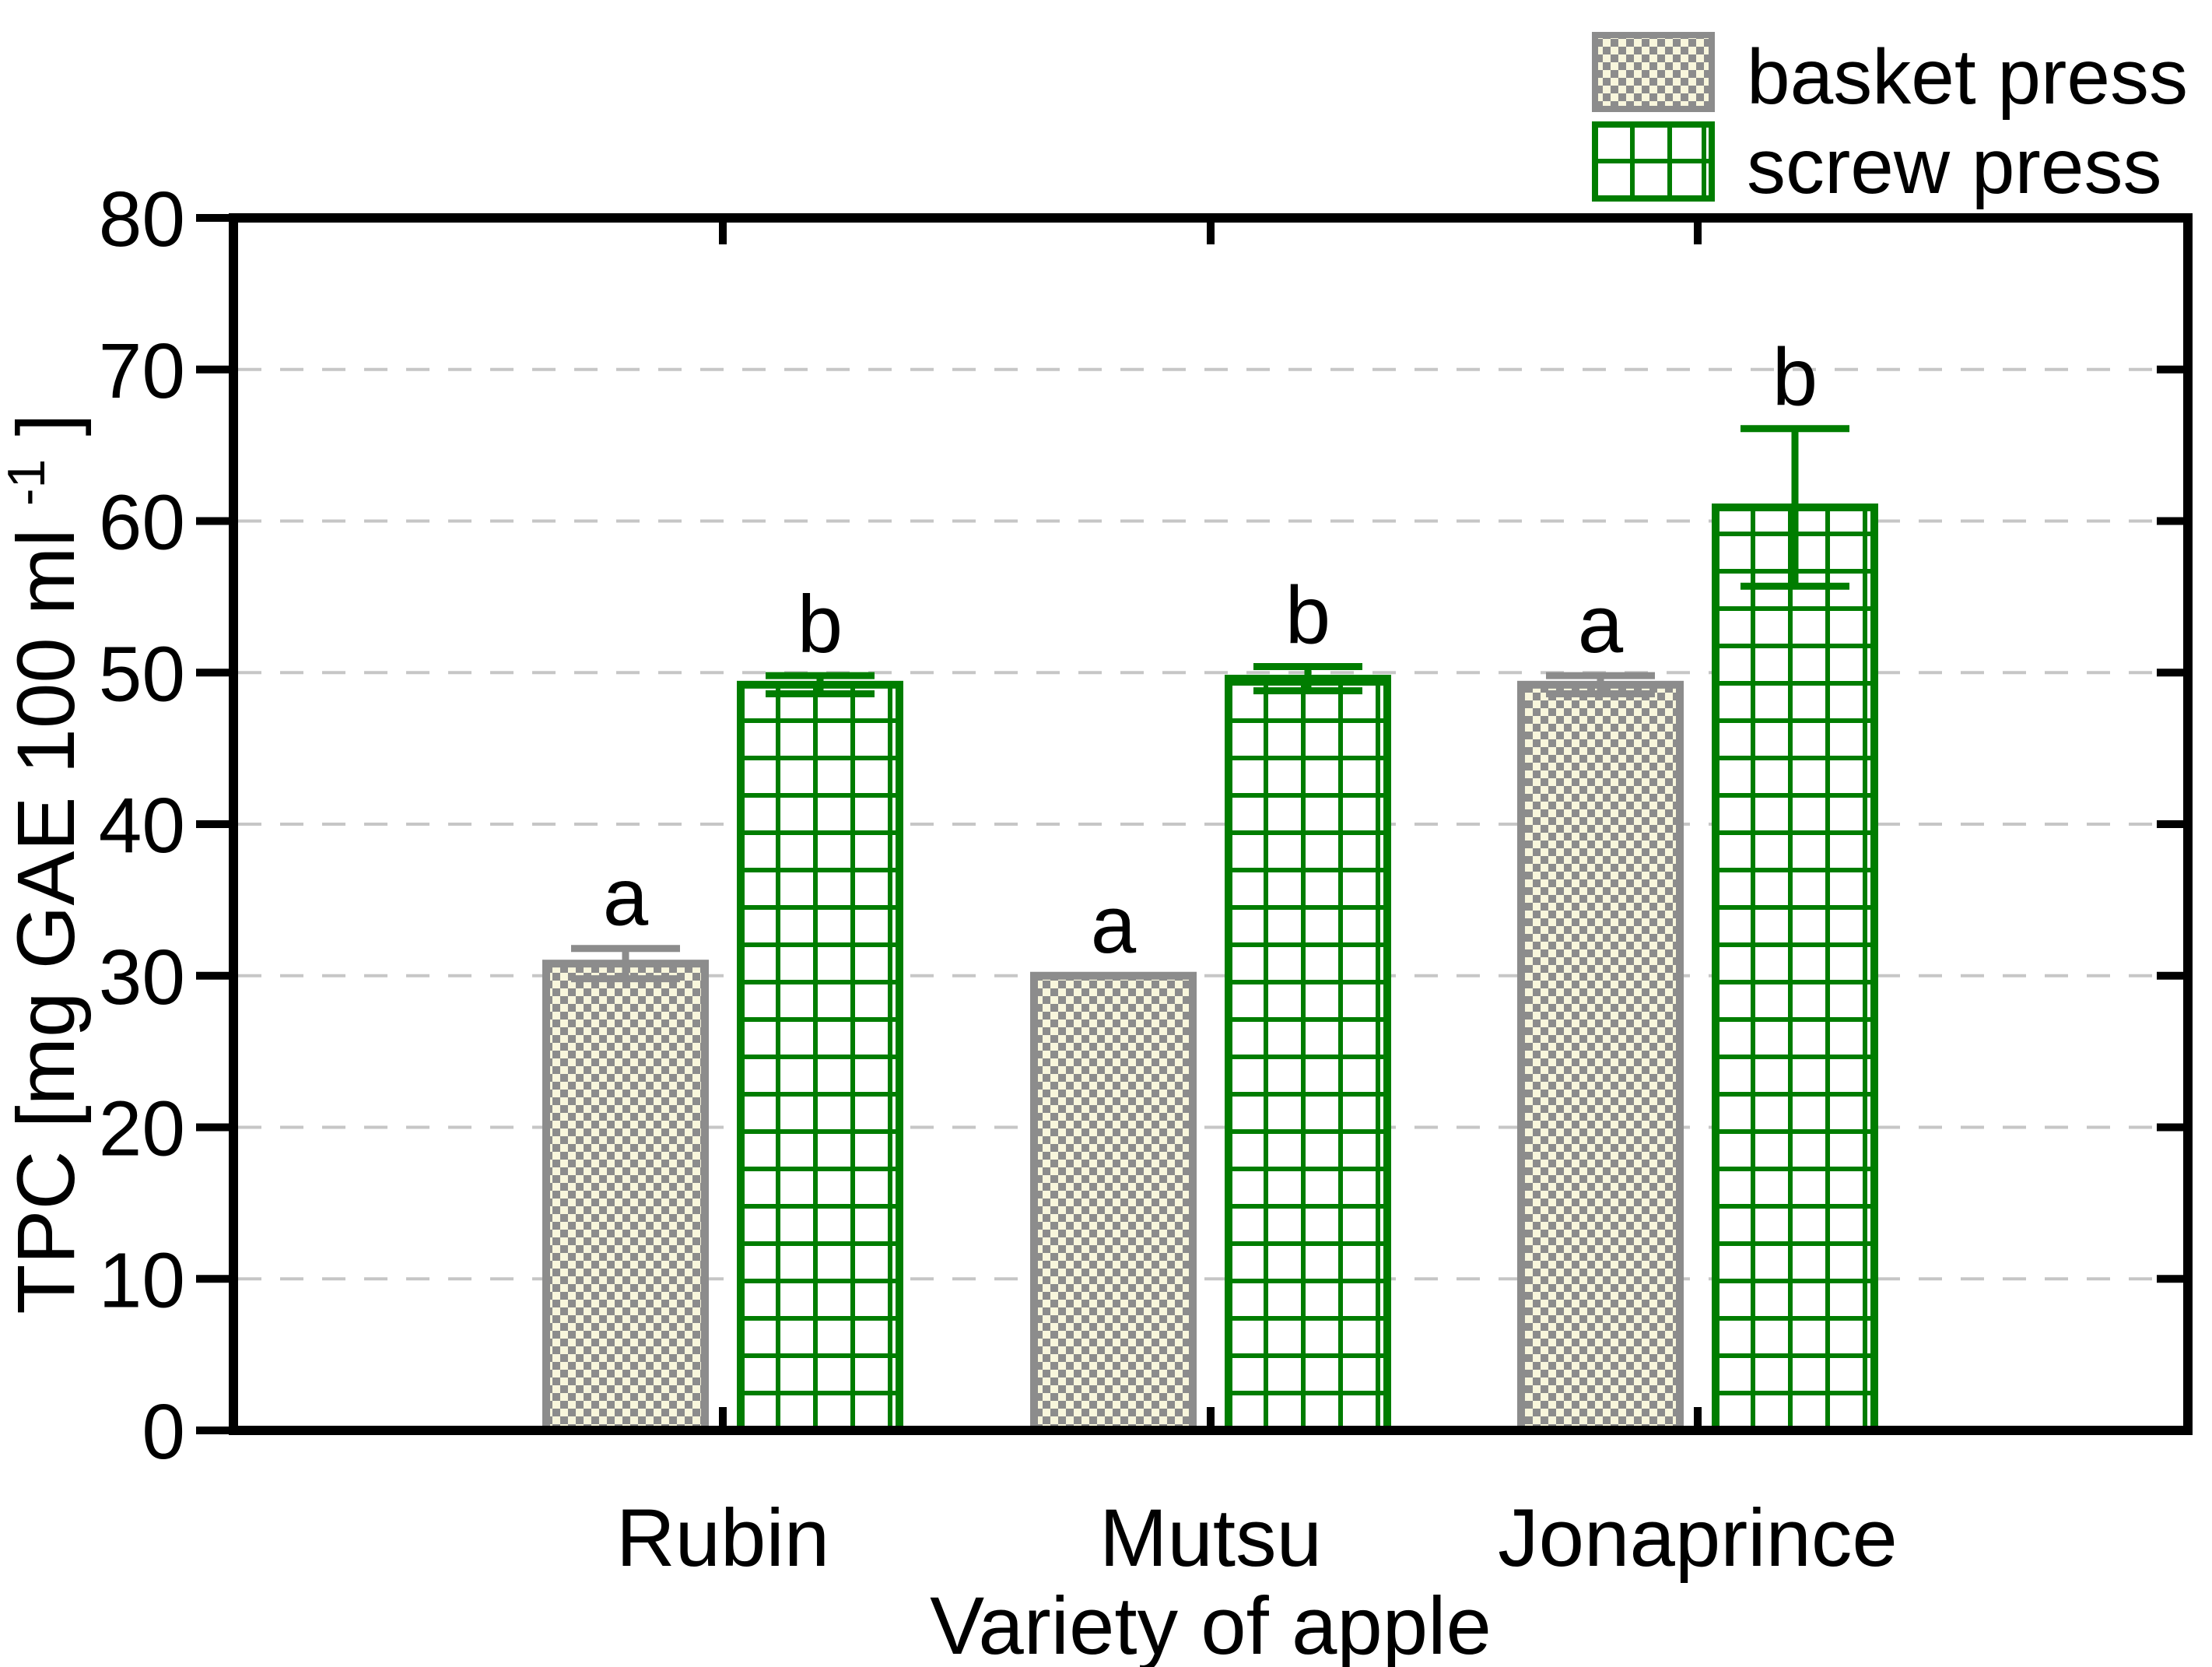 This screenshot has width=2212, height=1667. What do you see at coordinates (1307, 615) in the screenshot?
I see `sig-letter-mutsu-screw: b` at bounding box center [1307, 615].